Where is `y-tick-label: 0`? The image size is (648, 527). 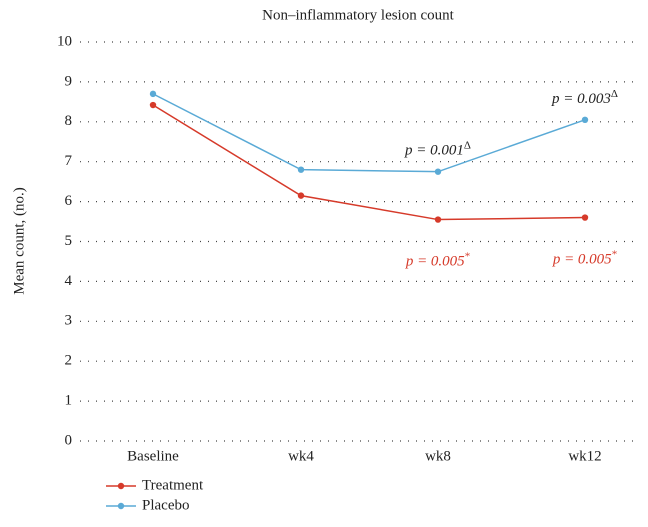
y-tick-label: 0 is located at coordinates (69, 440).